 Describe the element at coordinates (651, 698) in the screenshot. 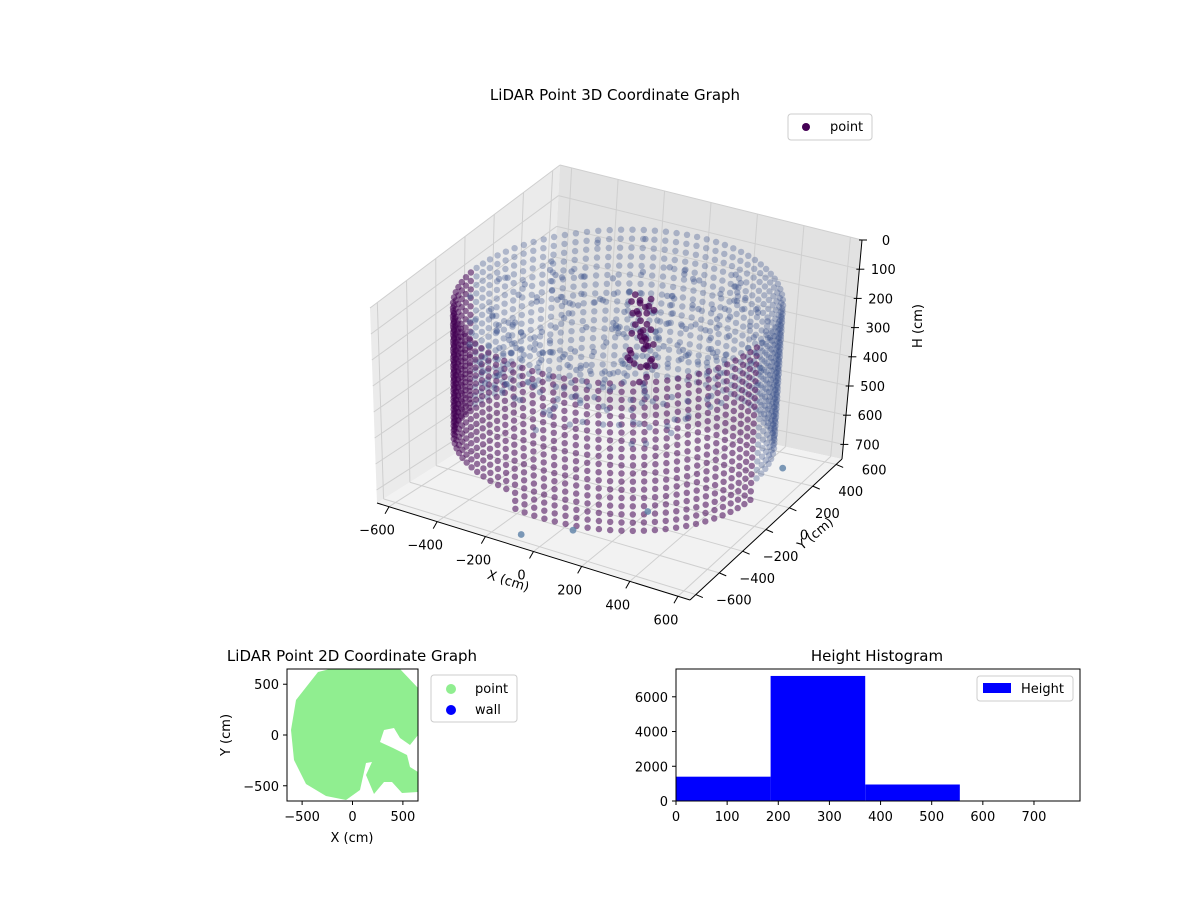

I see `y-tick-label-histogram: 6000` at that location.